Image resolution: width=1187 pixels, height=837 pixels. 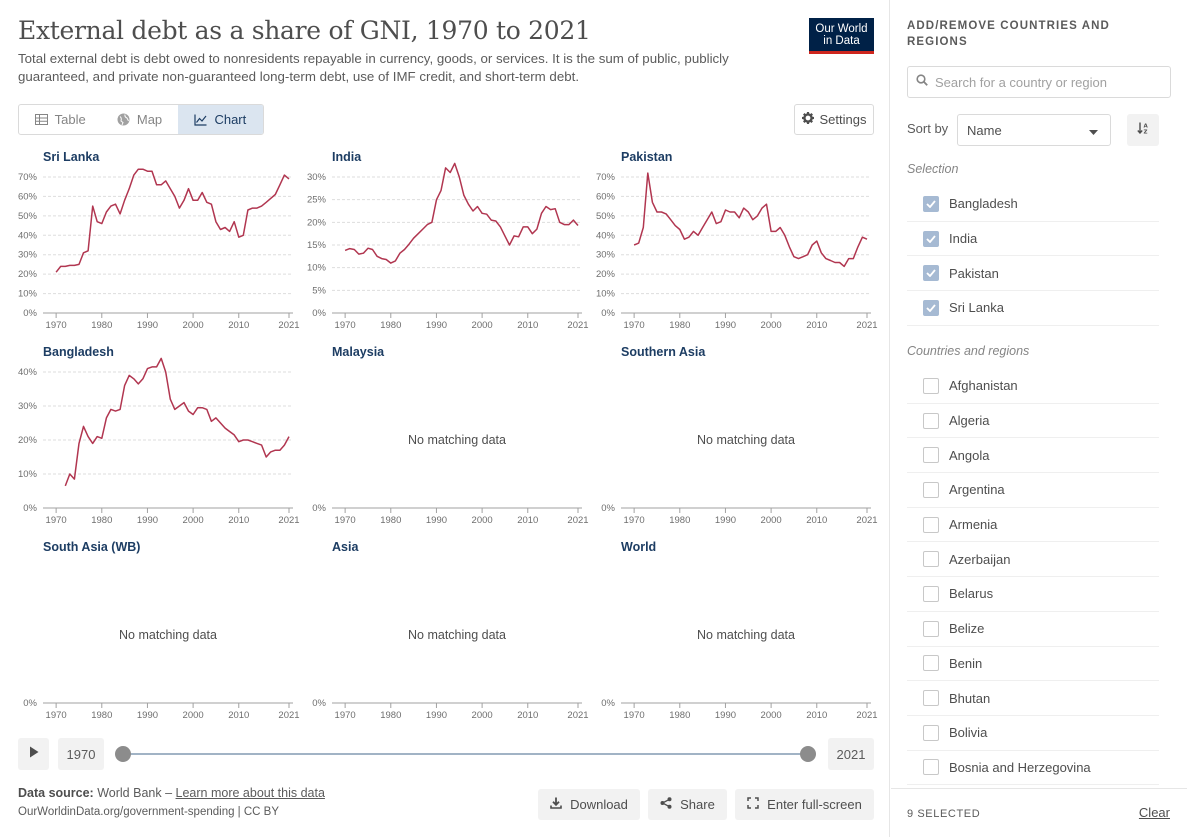 I want to click on x-tick-label: 2000, so click(x=482, y=520).